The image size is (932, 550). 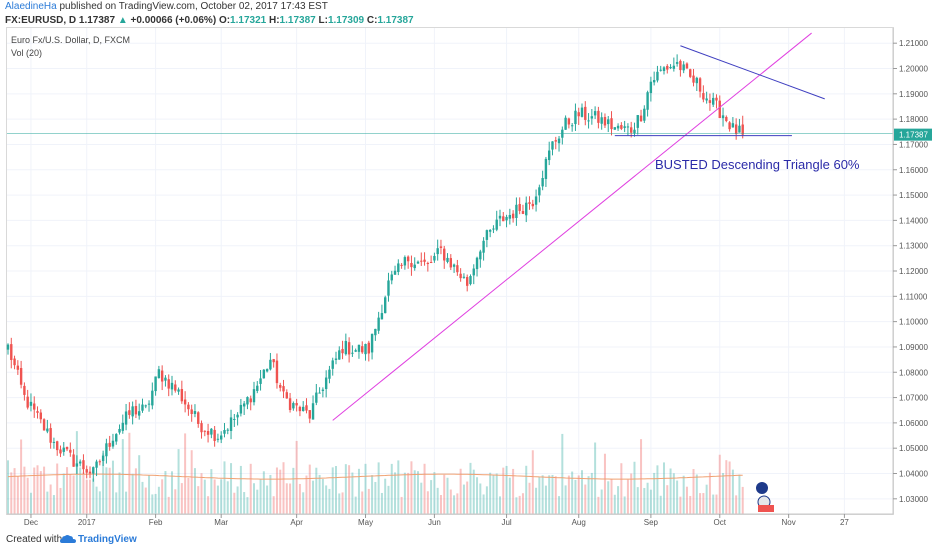 I want to click on price-tick-label: 1.12000, so click(x=913, y=271).